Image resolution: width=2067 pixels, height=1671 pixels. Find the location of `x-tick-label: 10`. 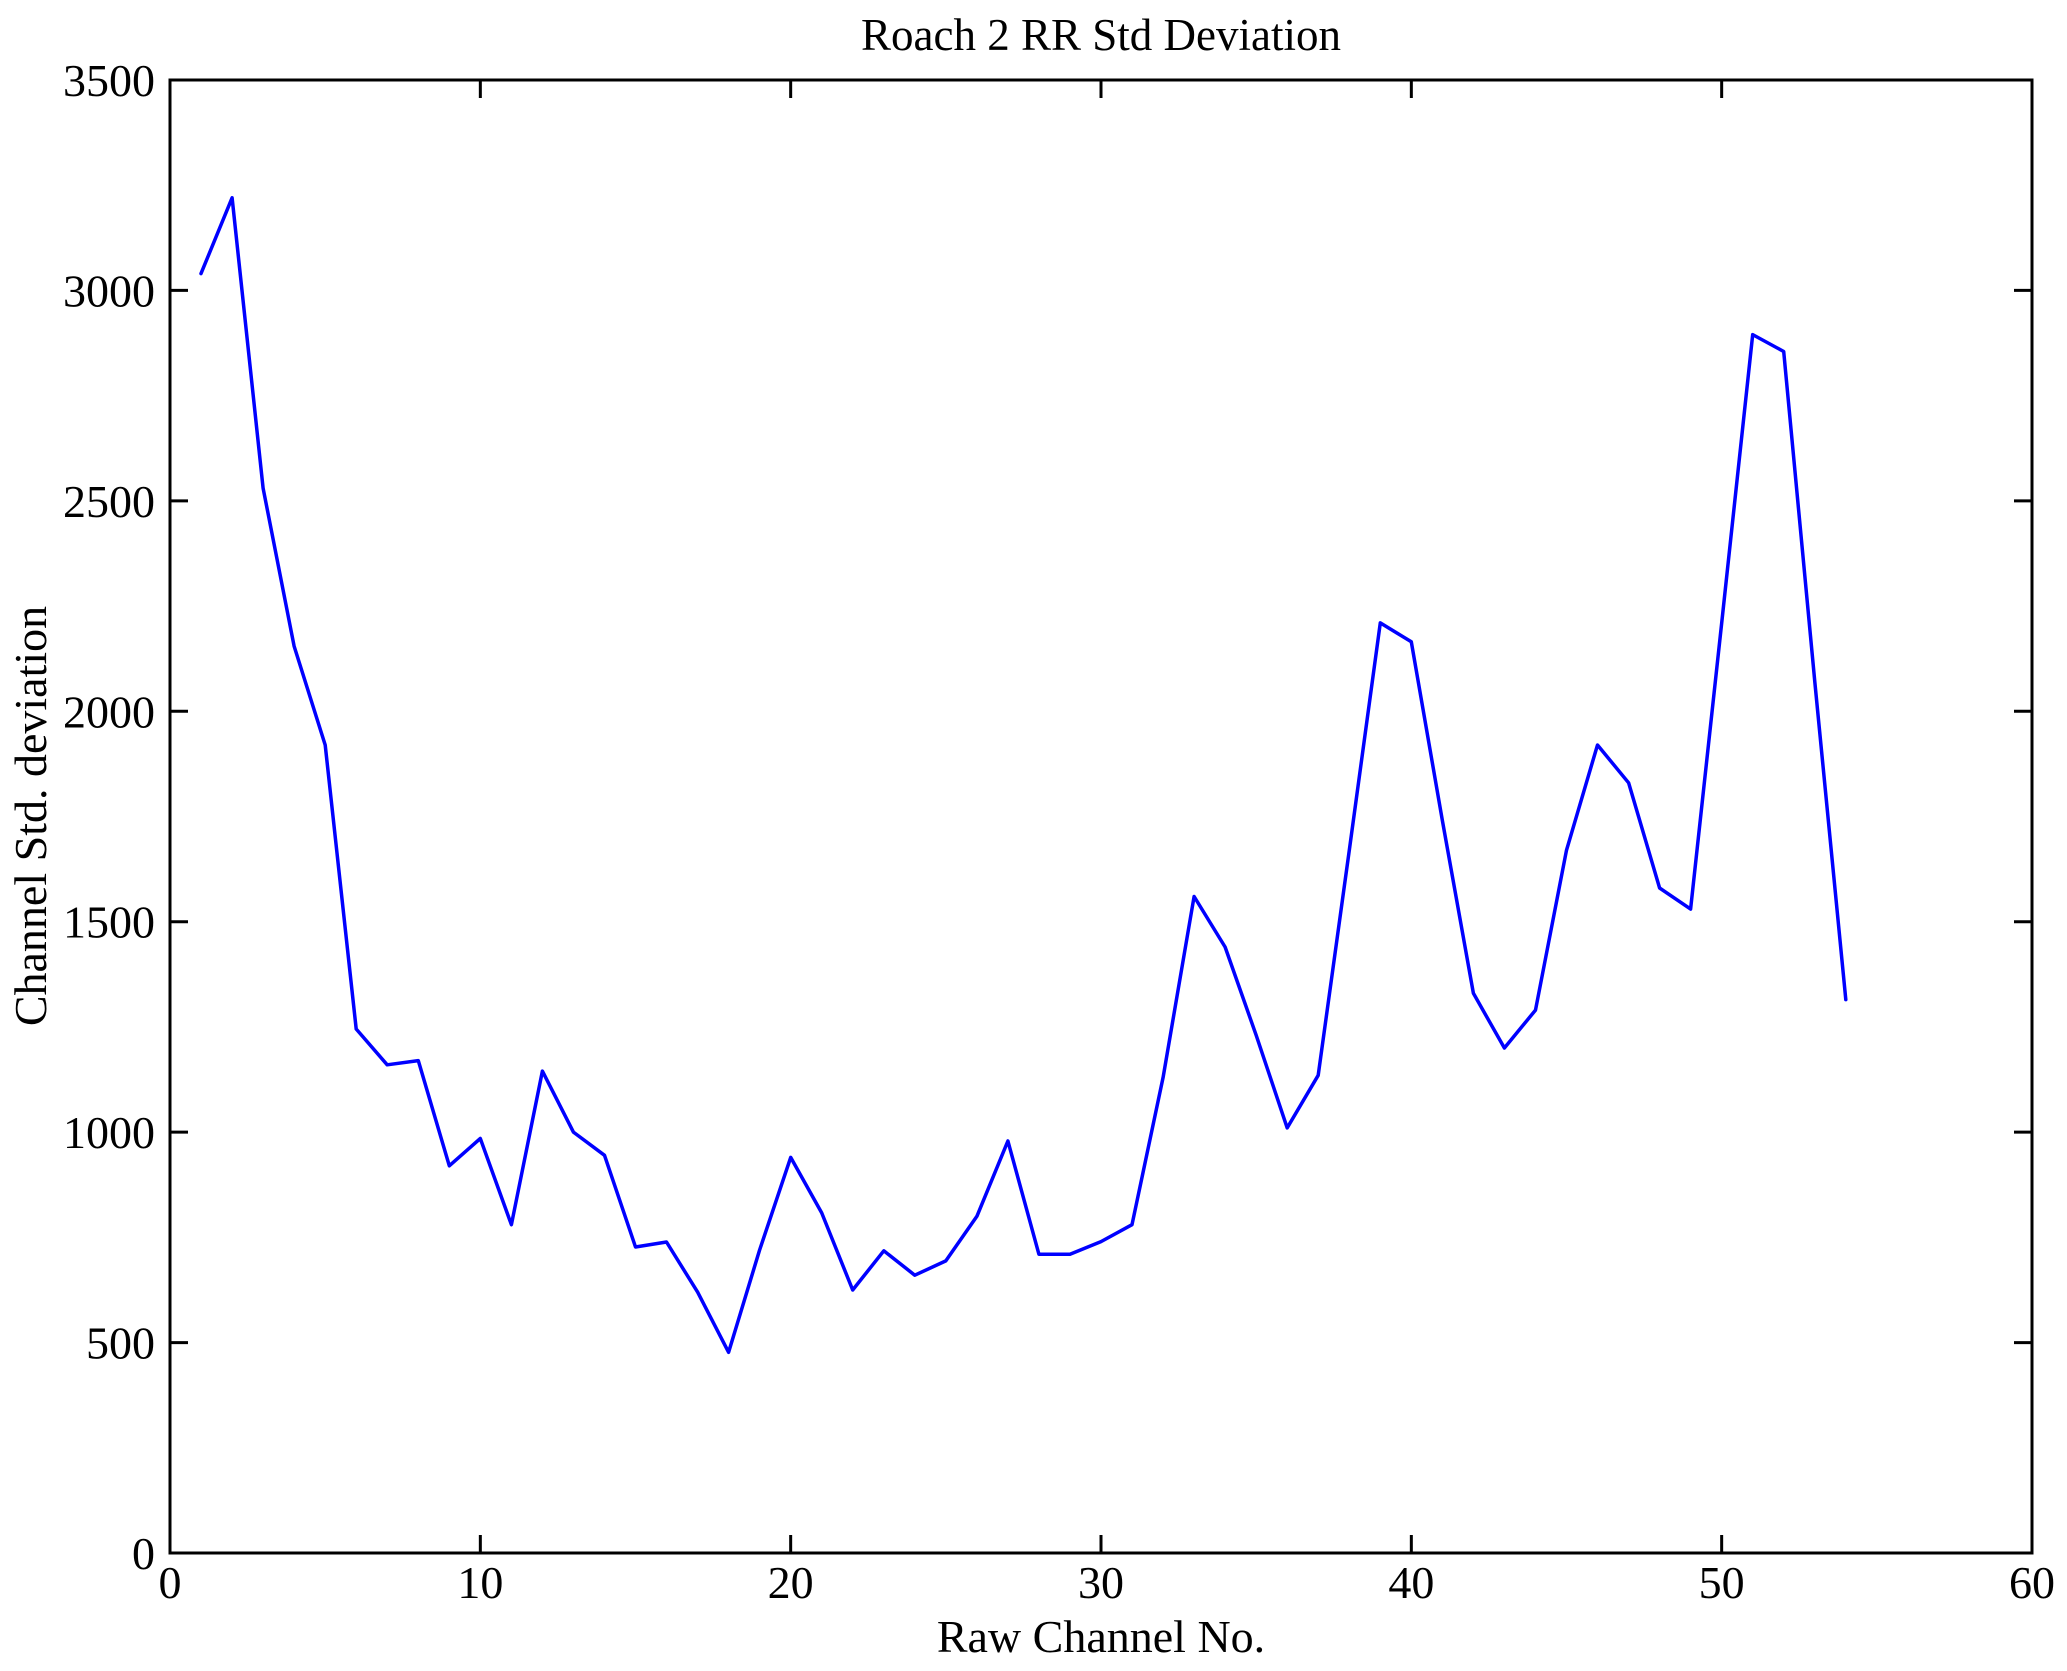

x-tick-label: 10 is located at coordinates (480, 1582).